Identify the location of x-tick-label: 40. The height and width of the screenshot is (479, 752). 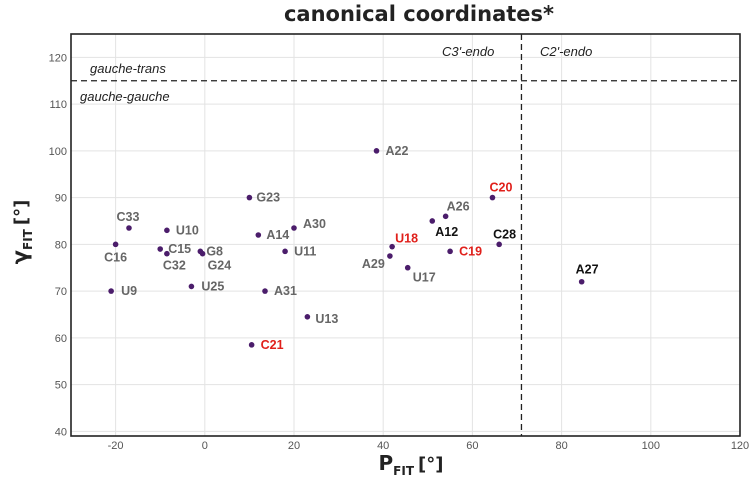
(383, 446).